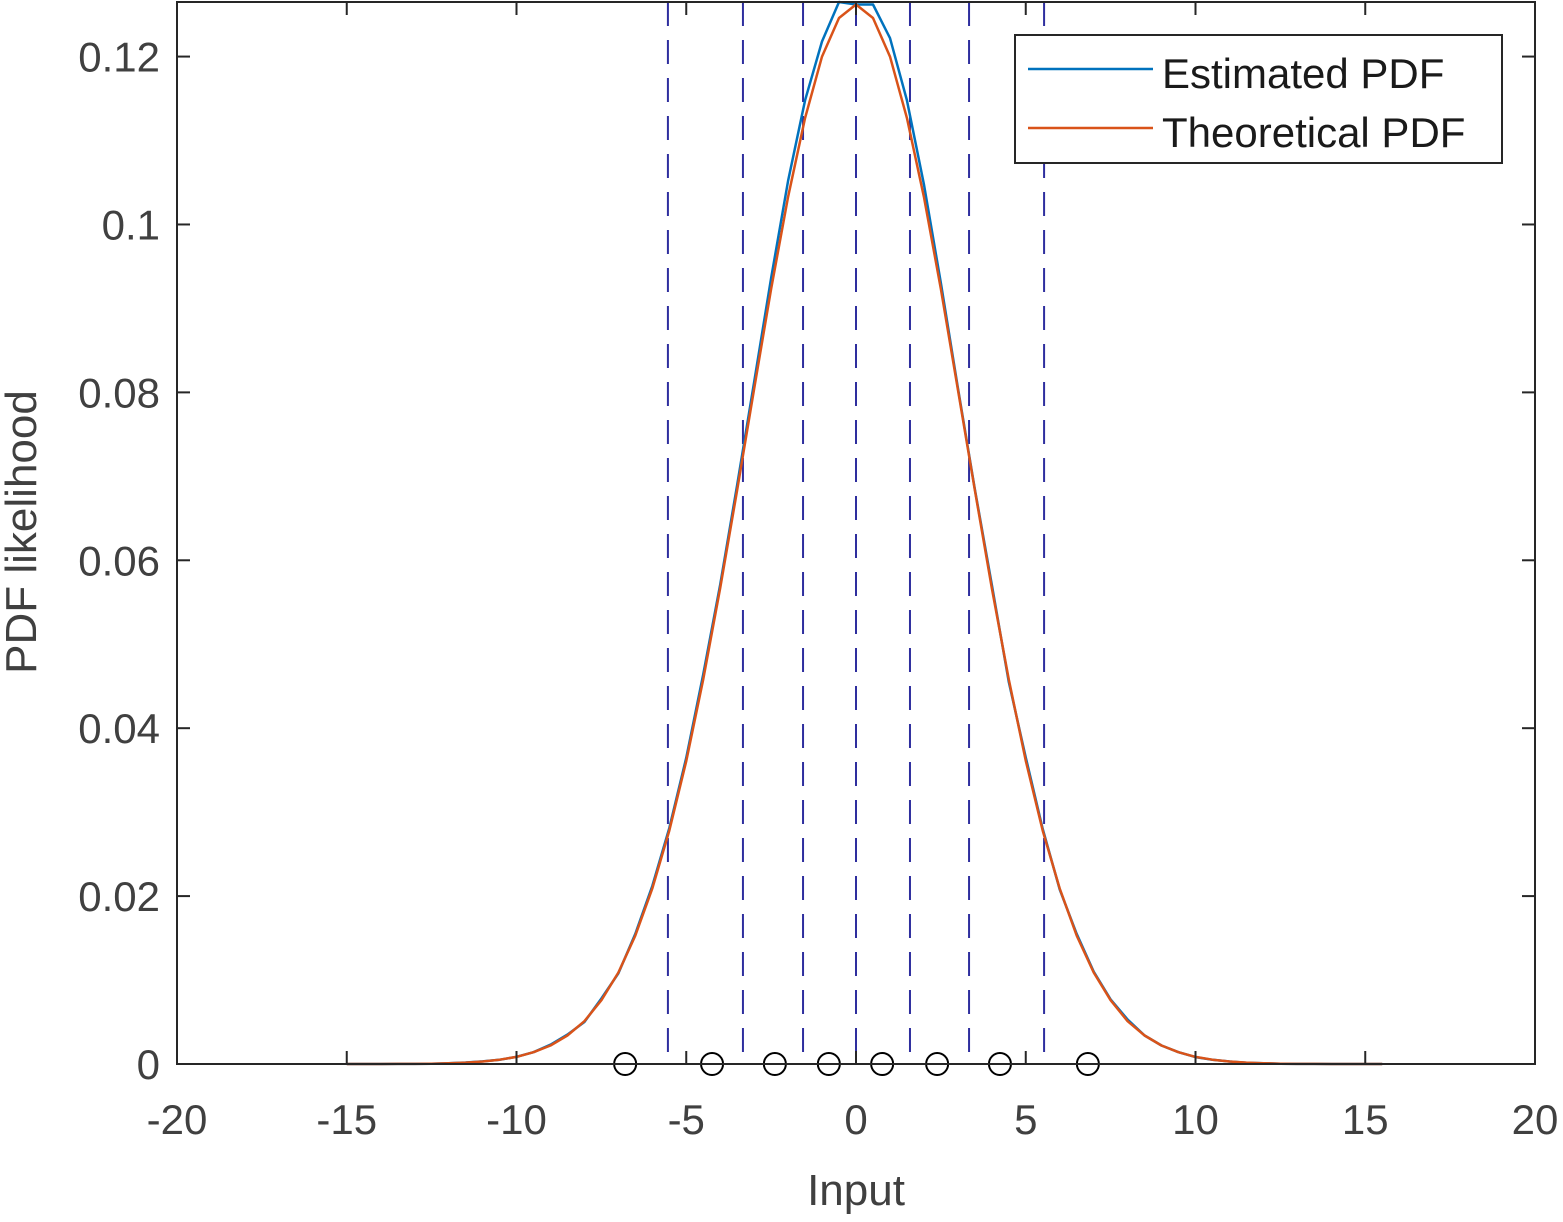 This screenshot has width=1563, height=1222. I want to click on x-tick-label: 20, so click(1535, 1119).